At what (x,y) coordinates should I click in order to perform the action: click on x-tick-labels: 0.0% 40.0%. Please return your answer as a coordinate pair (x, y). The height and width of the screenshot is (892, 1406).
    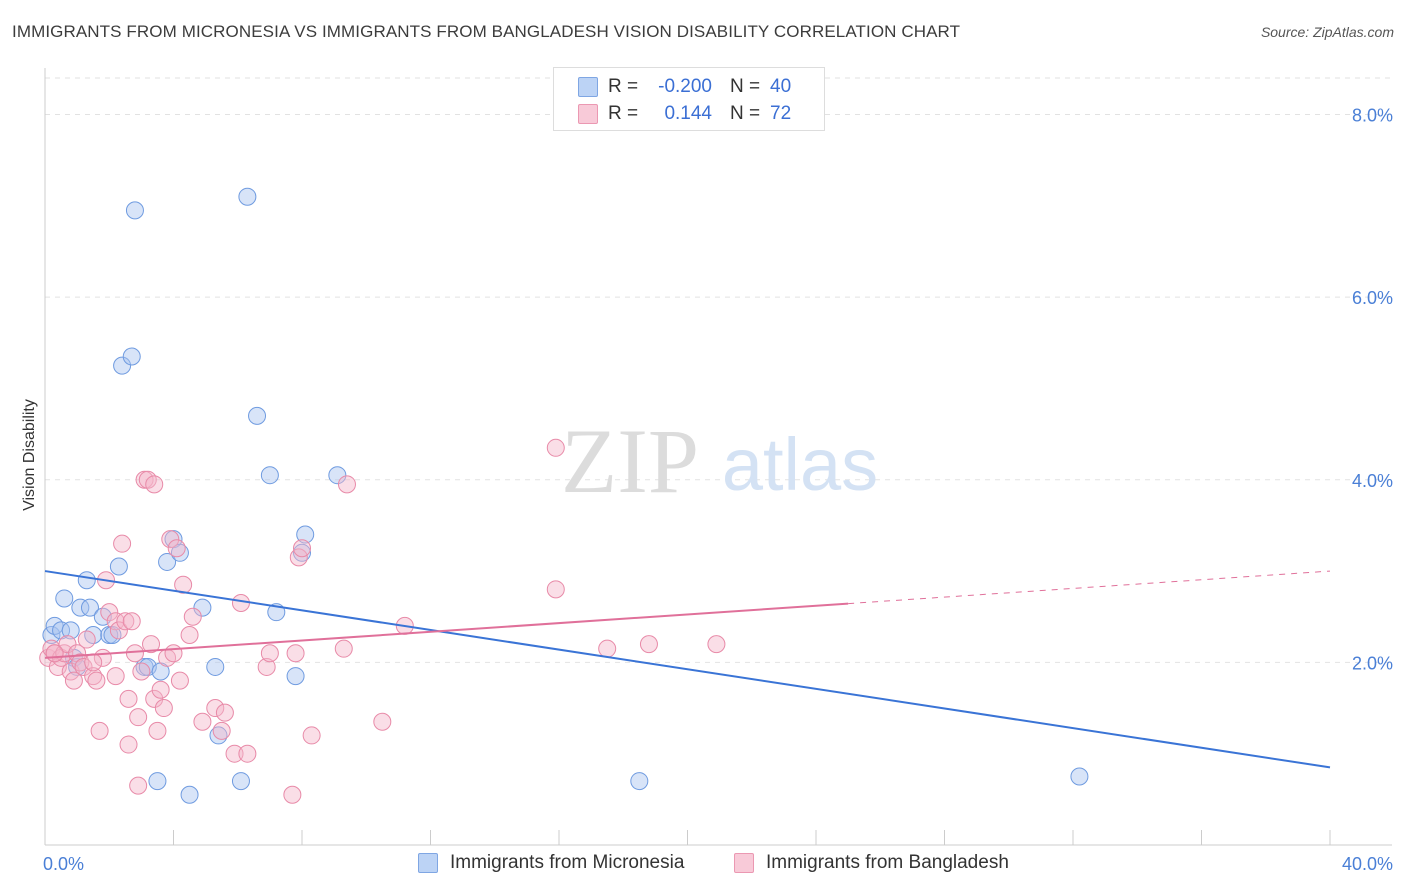
    Looking at the image, I should click on (718, 864).